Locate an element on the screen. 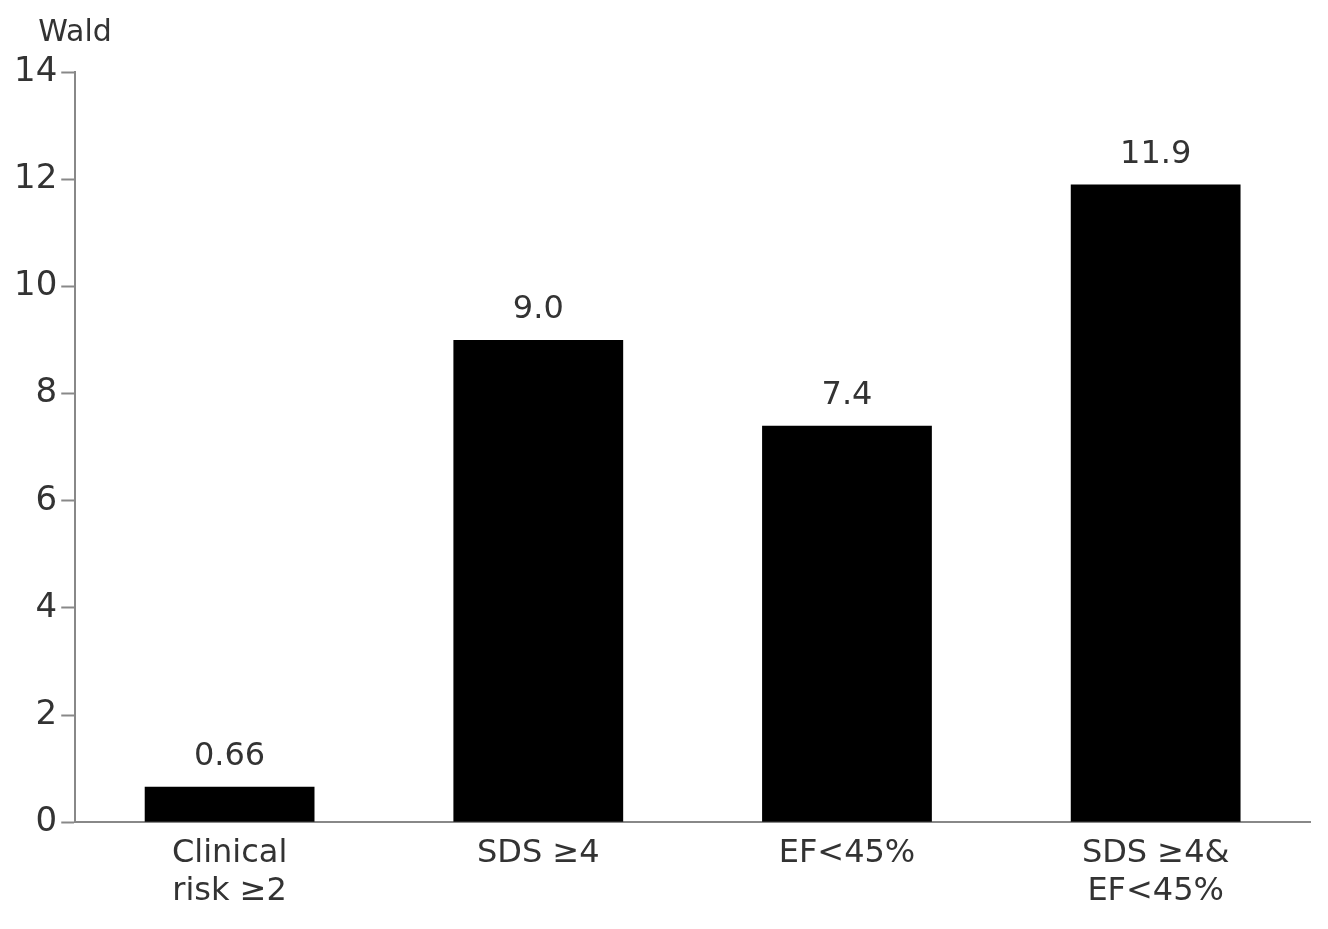 The height and width of the screenshot is (929, 1328). y-tick-label: 12 is located at coordinates (36, 176).